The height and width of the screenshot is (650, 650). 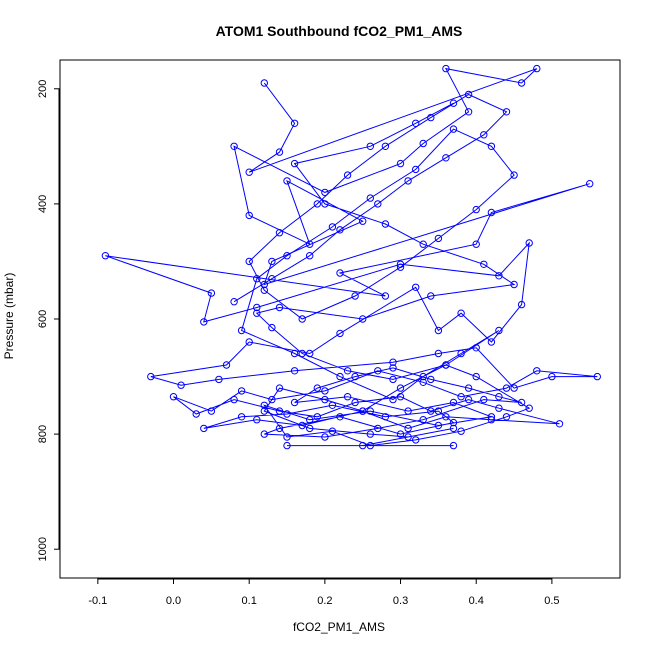 I want to click on y-tick-label: 400, so click(x=43, y=204).